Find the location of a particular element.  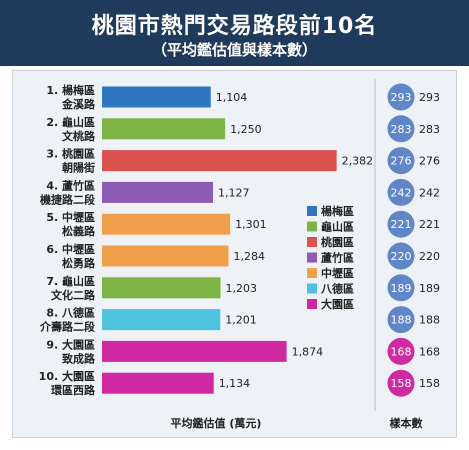

category-label-line2: 文桃路 is located at coordinates (79, 136).